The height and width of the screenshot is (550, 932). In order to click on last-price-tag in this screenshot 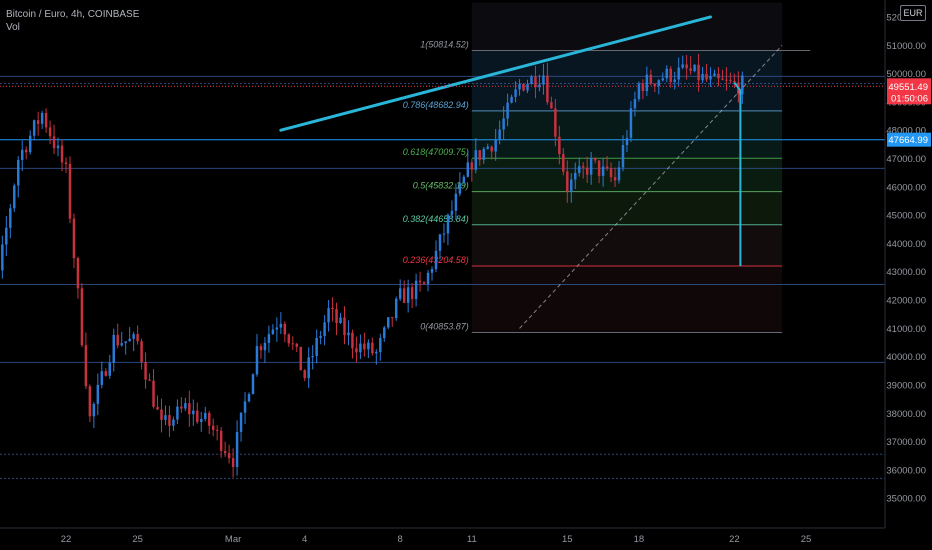, I will do `click(909, 91)`.